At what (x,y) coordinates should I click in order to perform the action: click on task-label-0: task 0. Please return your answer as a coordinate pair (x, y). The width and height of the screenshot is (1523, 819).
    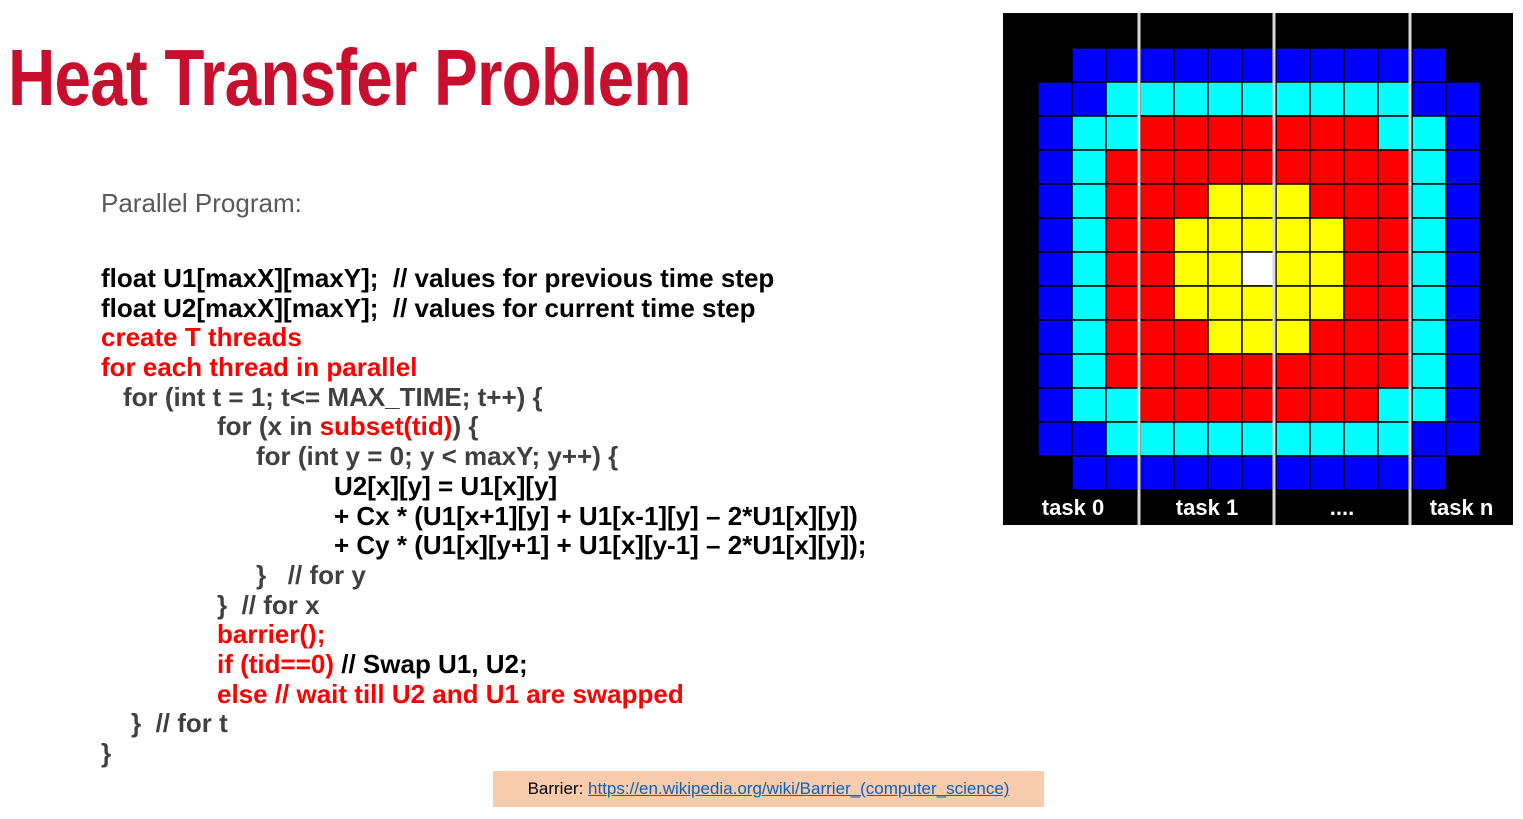
    Looking at the image, I should click on (1073, 507).